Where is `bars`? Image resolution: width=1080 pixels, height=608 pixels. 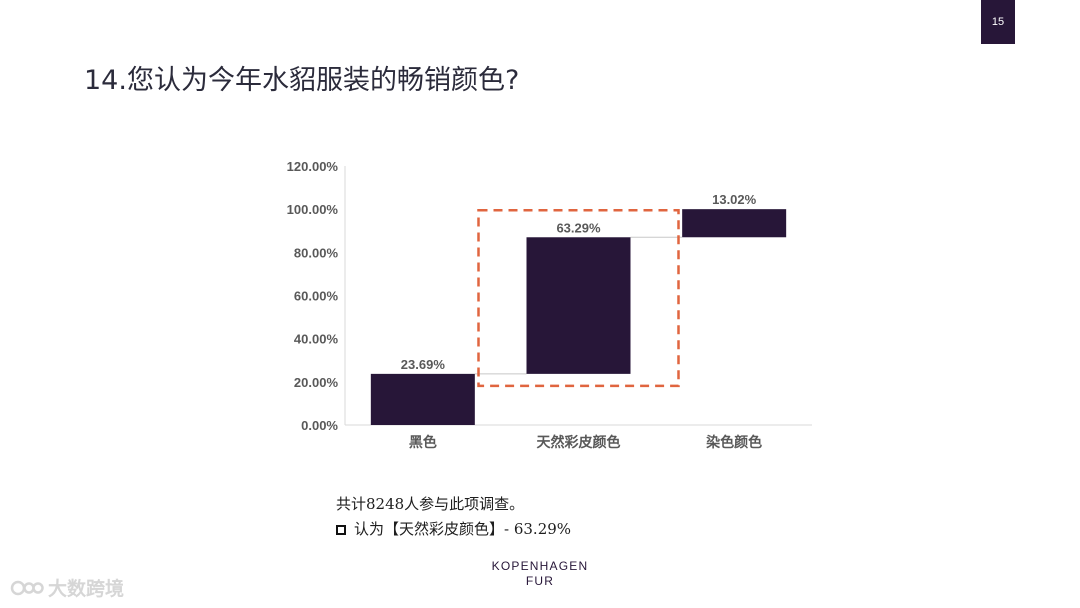 bars is located at coordinates (578, 317).